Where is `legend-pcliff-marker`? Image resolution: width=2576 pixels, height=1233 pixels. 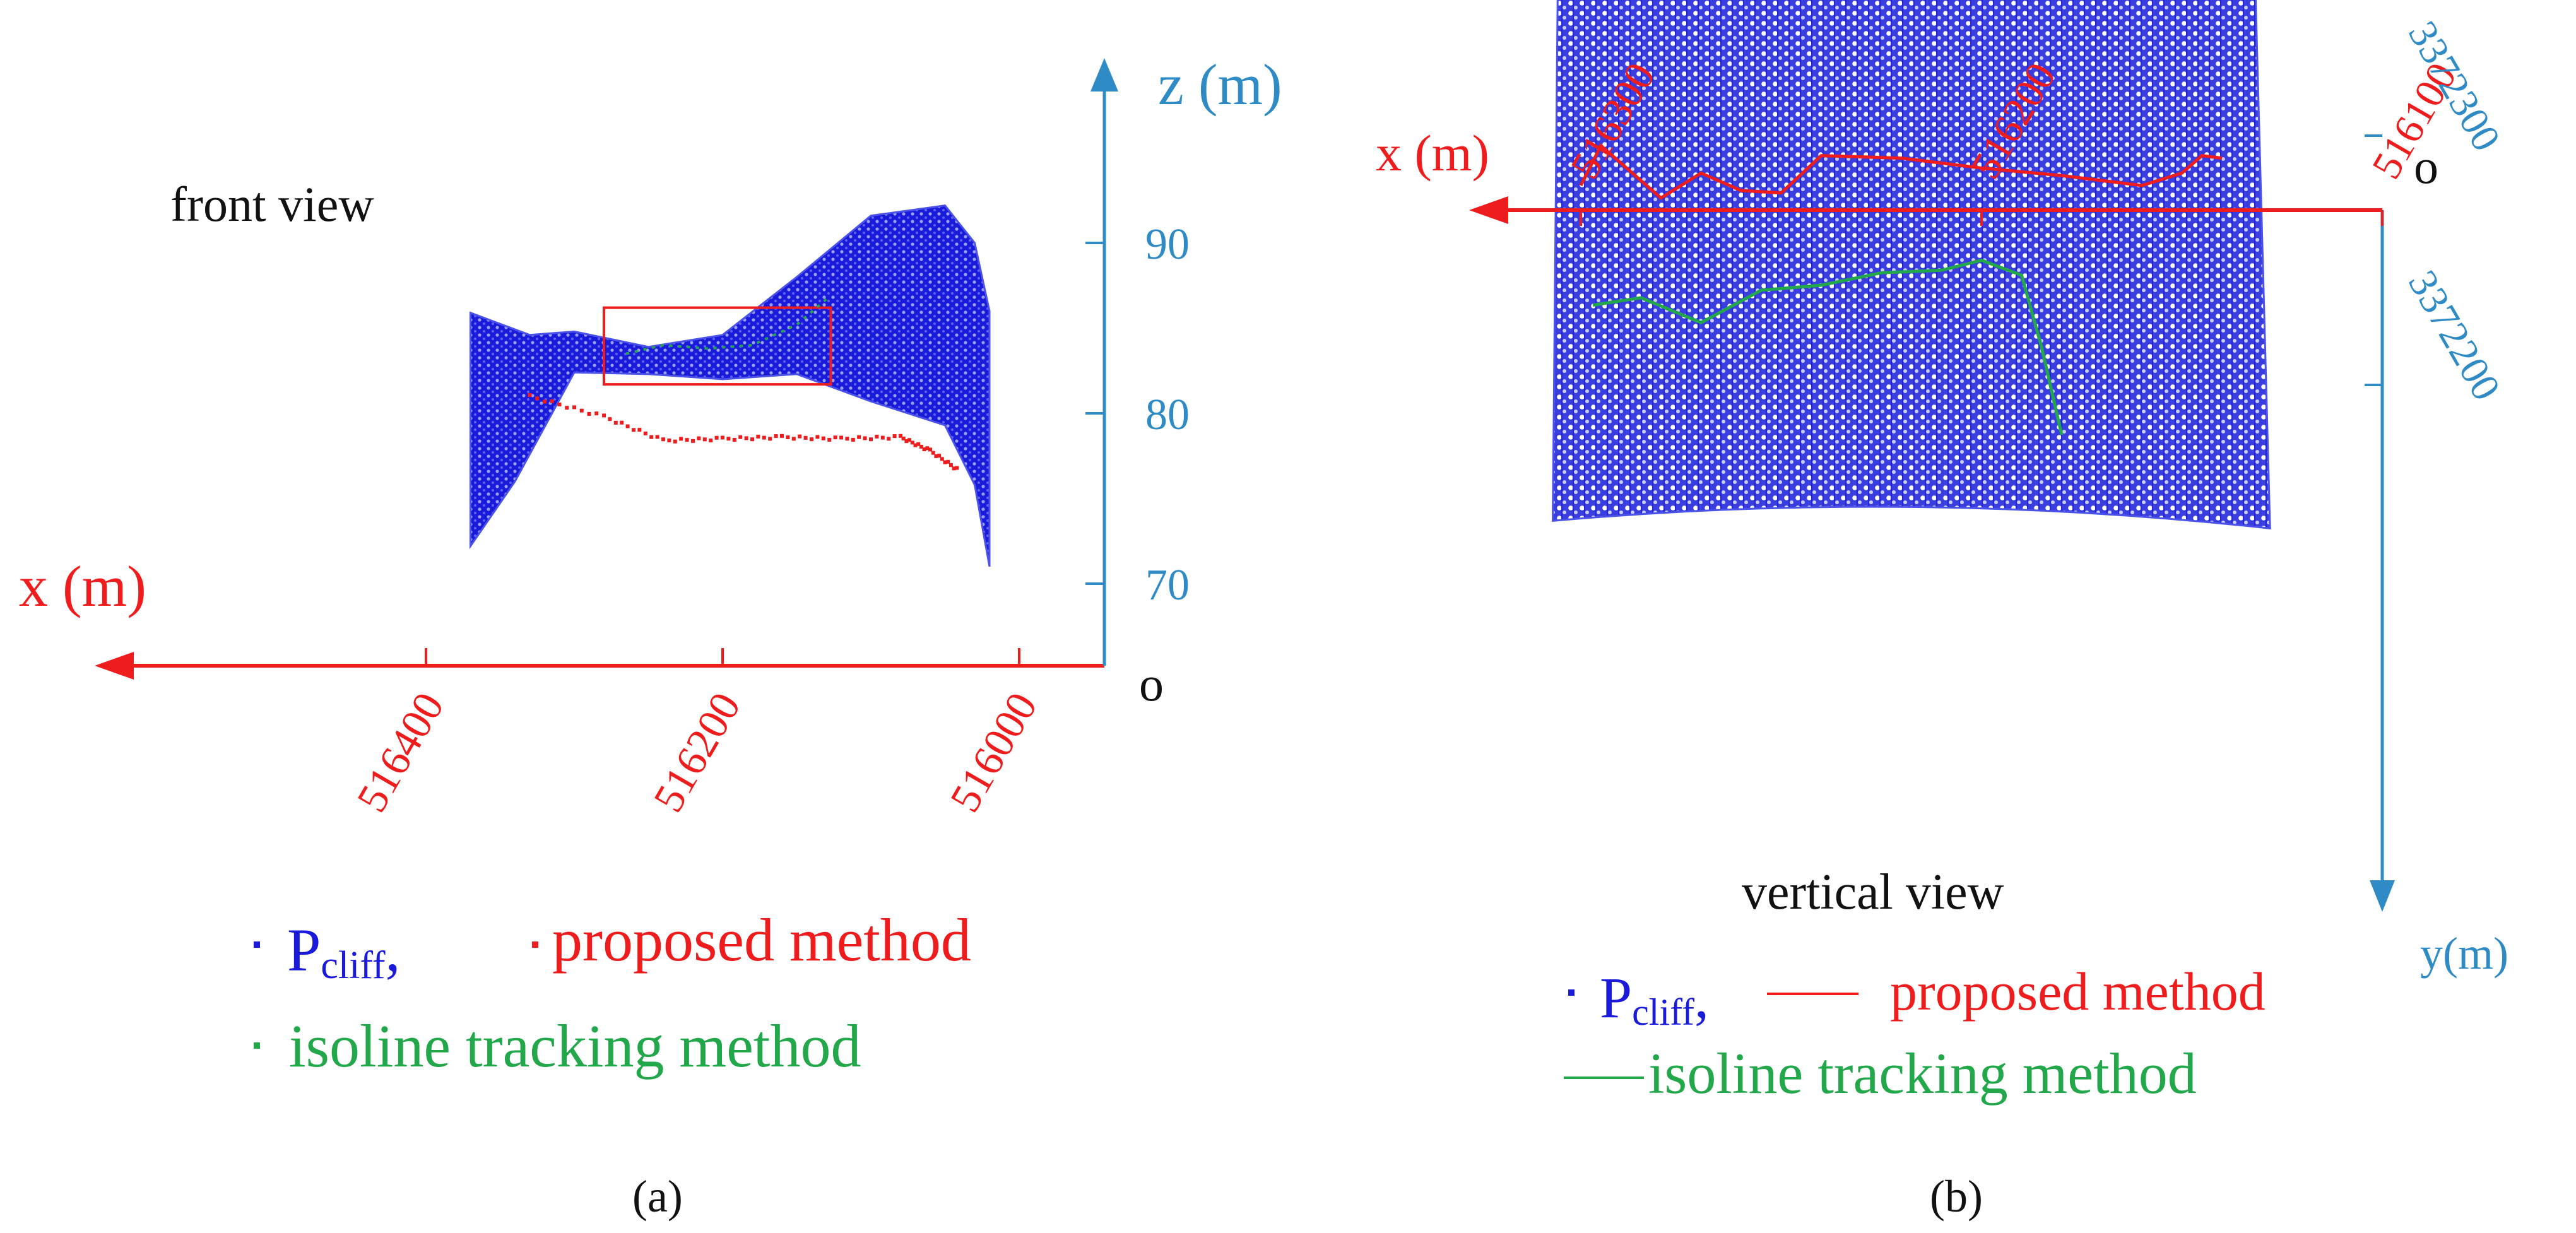 legend-pcliff-marker is located at coordinates (1572, 992).